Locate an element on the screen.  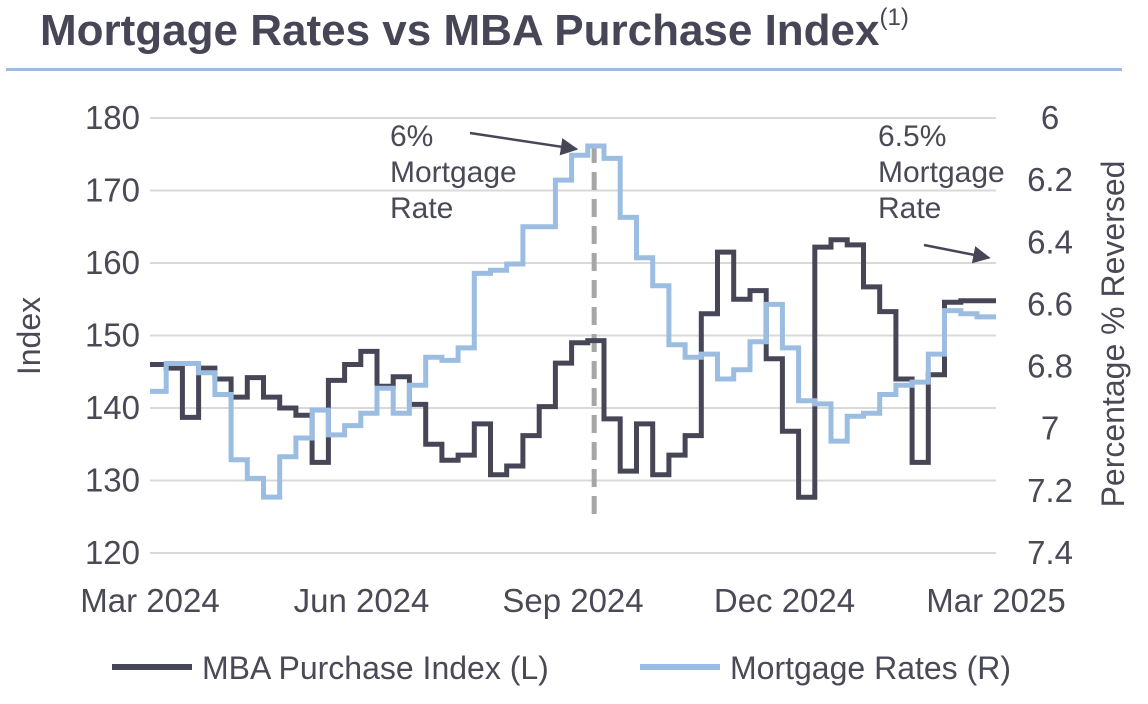
y-tick-right: 7 is located at coordinates (1050, 428).